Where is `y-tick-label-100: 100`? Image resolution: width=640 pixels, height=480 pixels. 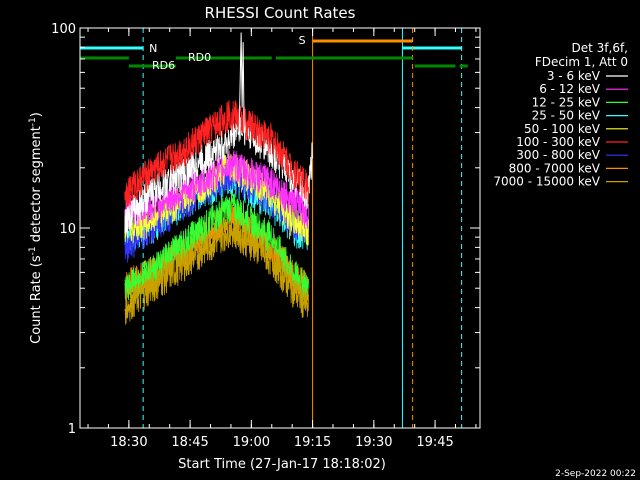 y-tick-label-100: 100 is located at coordinates (63, 29).